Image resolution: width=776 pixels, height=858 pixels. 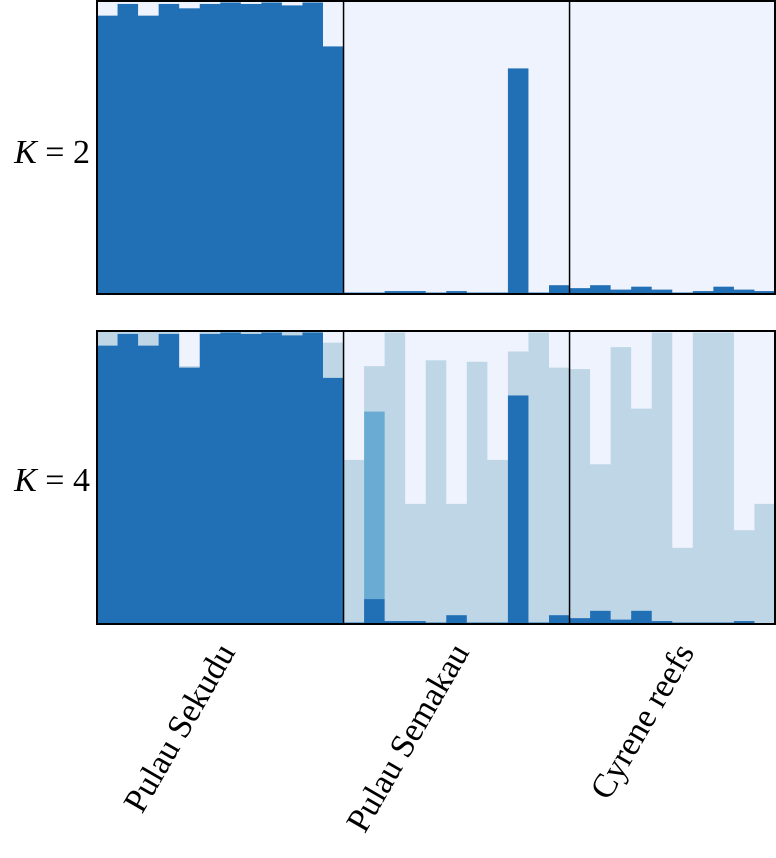 What do you see at coordinates (51, 480) in the screenshot?
I see `k4-label: K = 4` at bounding box center [51, 480].